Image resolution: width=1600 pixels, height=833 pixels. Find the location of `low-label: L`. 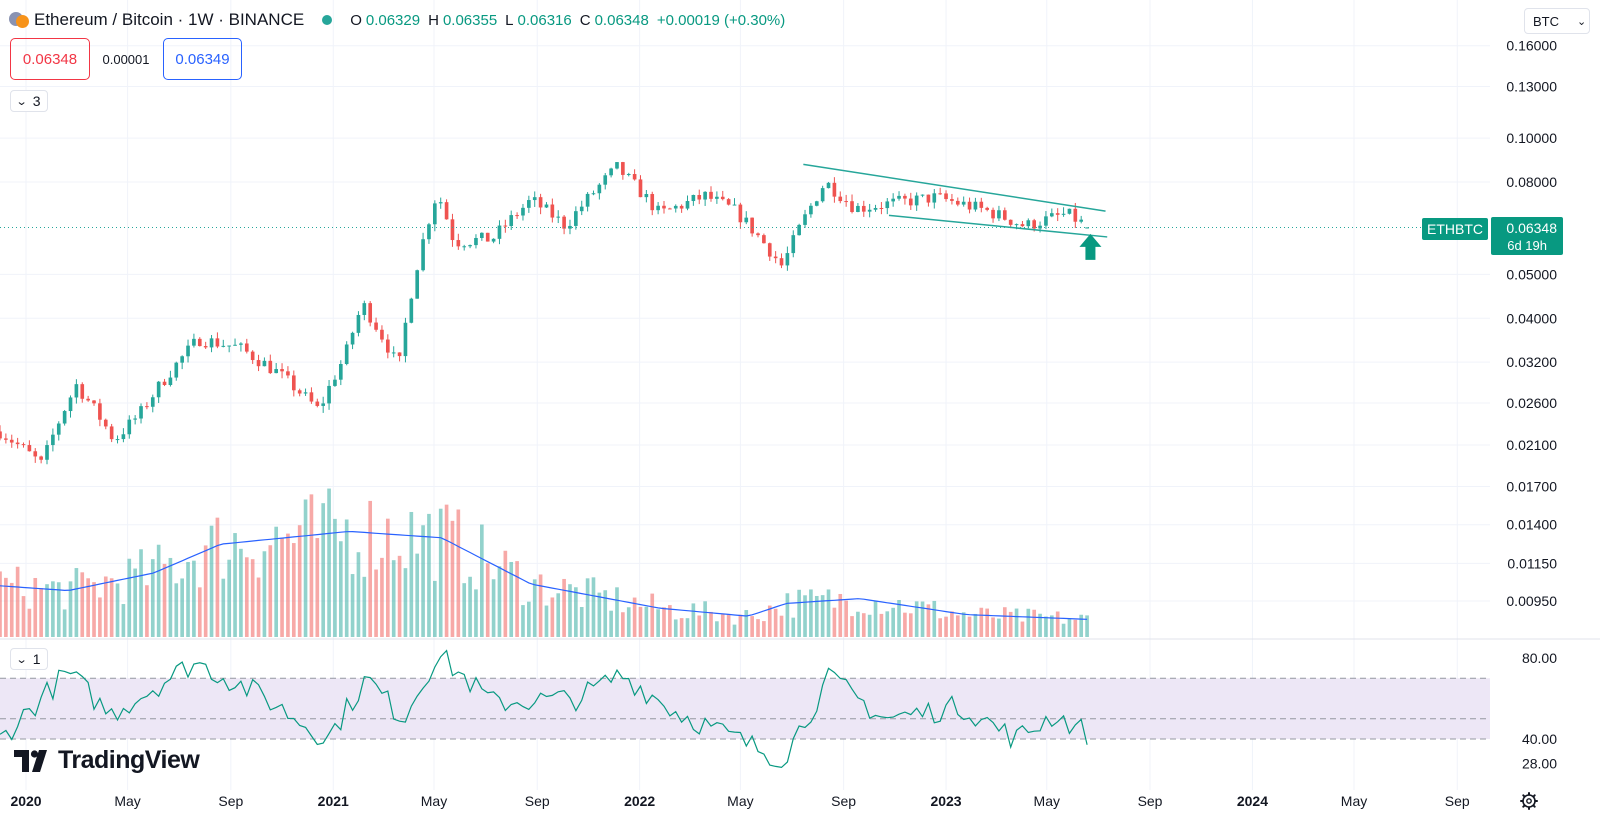

low-label: L is located at coordinates (509, 20).